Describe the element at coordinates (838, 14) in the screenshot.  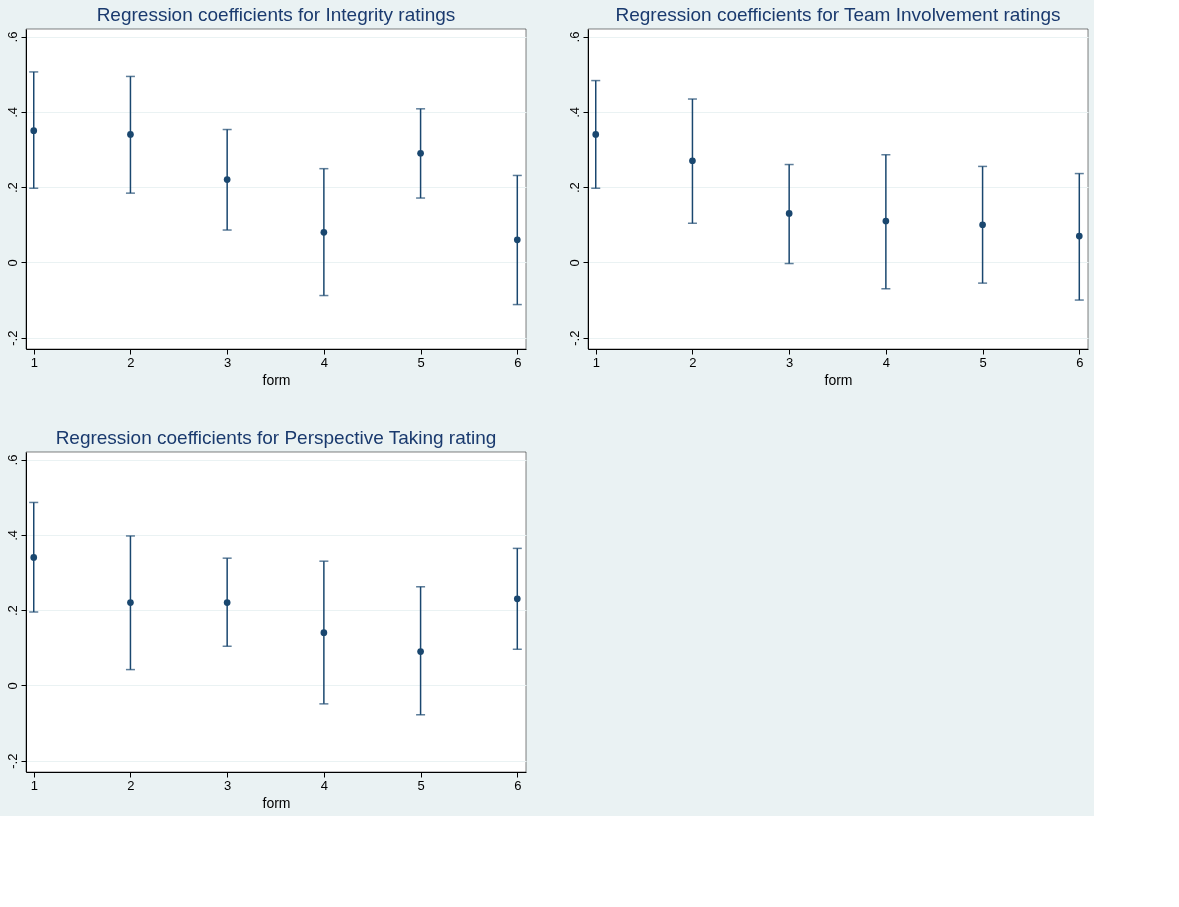
I see `chart-title: Regression coefficients for Team Involvement ratings` at that location.